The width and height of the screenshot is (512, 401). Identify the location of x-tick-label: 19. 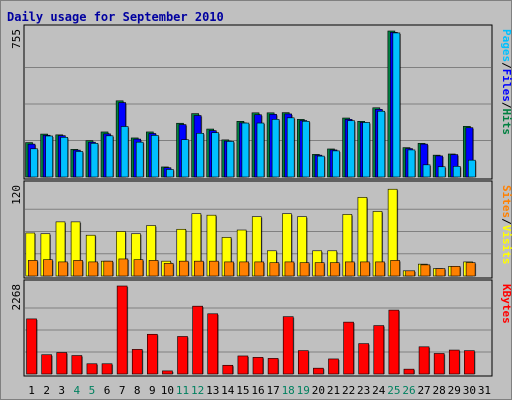
(303, 390).